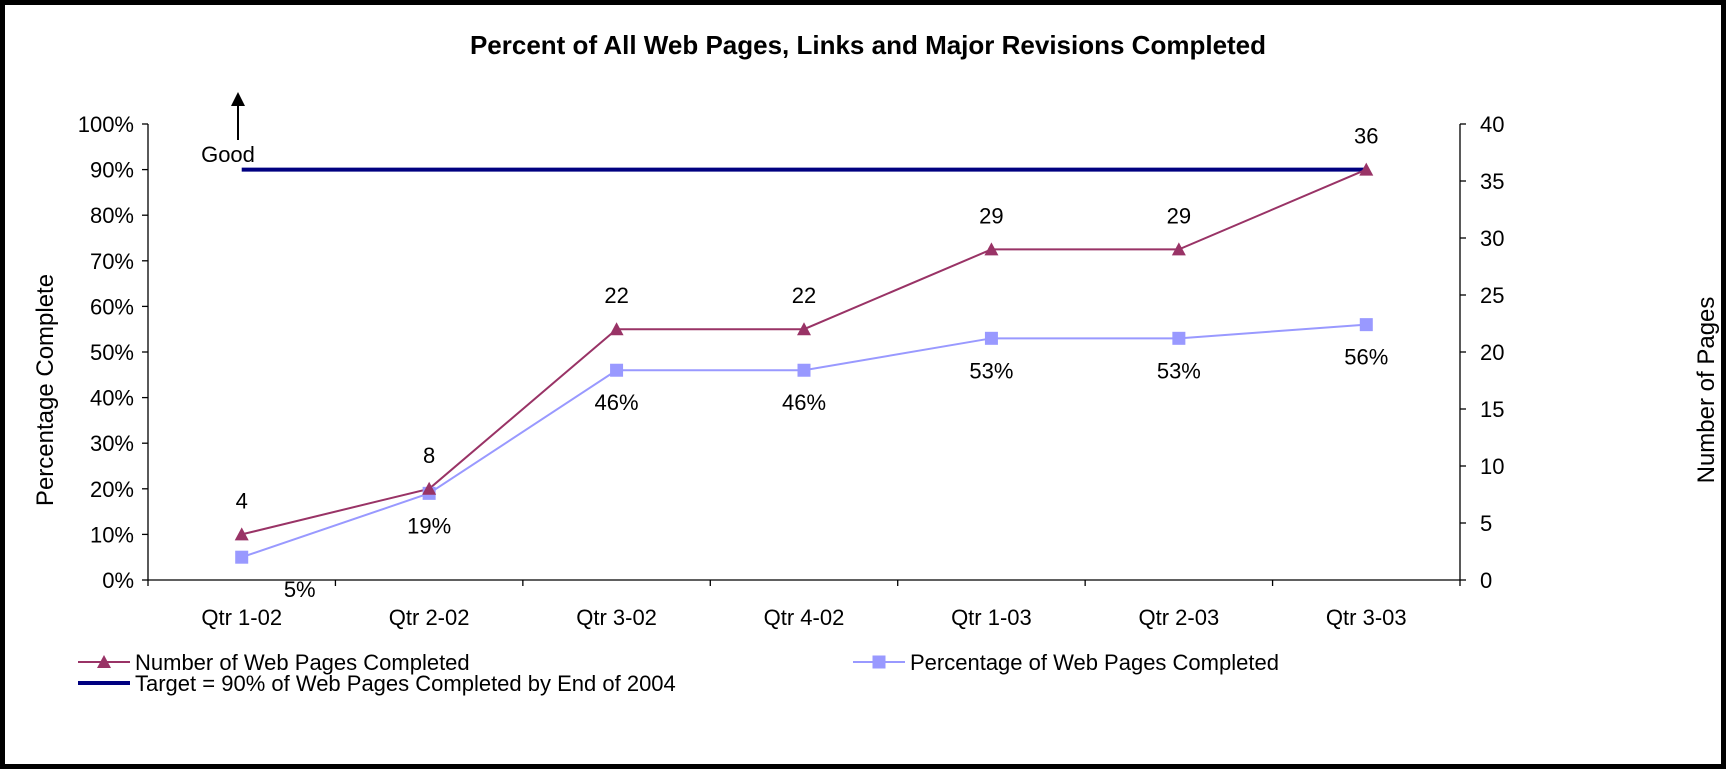 The height and width of the screenshot is (769, 1726). Describe the element at coordinates (1492, 466) in the screenshot. I see `y2-tick-label: 10` at that location.